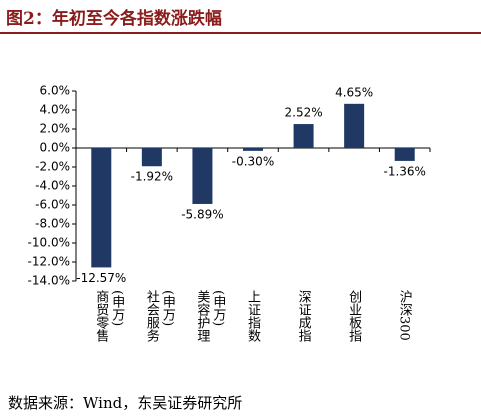 The width and height of the screenshot is (481, 416). I want to click on y-tick-label: -10.0%, so click(49, 243).